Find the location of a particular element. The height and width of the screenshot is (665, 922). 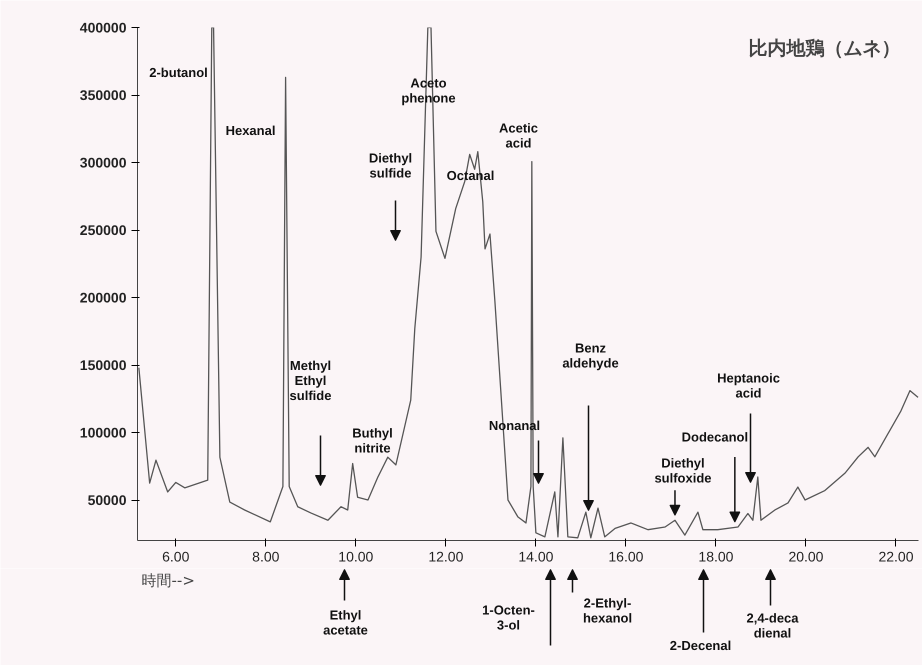

text: 2-Ethyl- hexanol is located at coordinates (607, 611).